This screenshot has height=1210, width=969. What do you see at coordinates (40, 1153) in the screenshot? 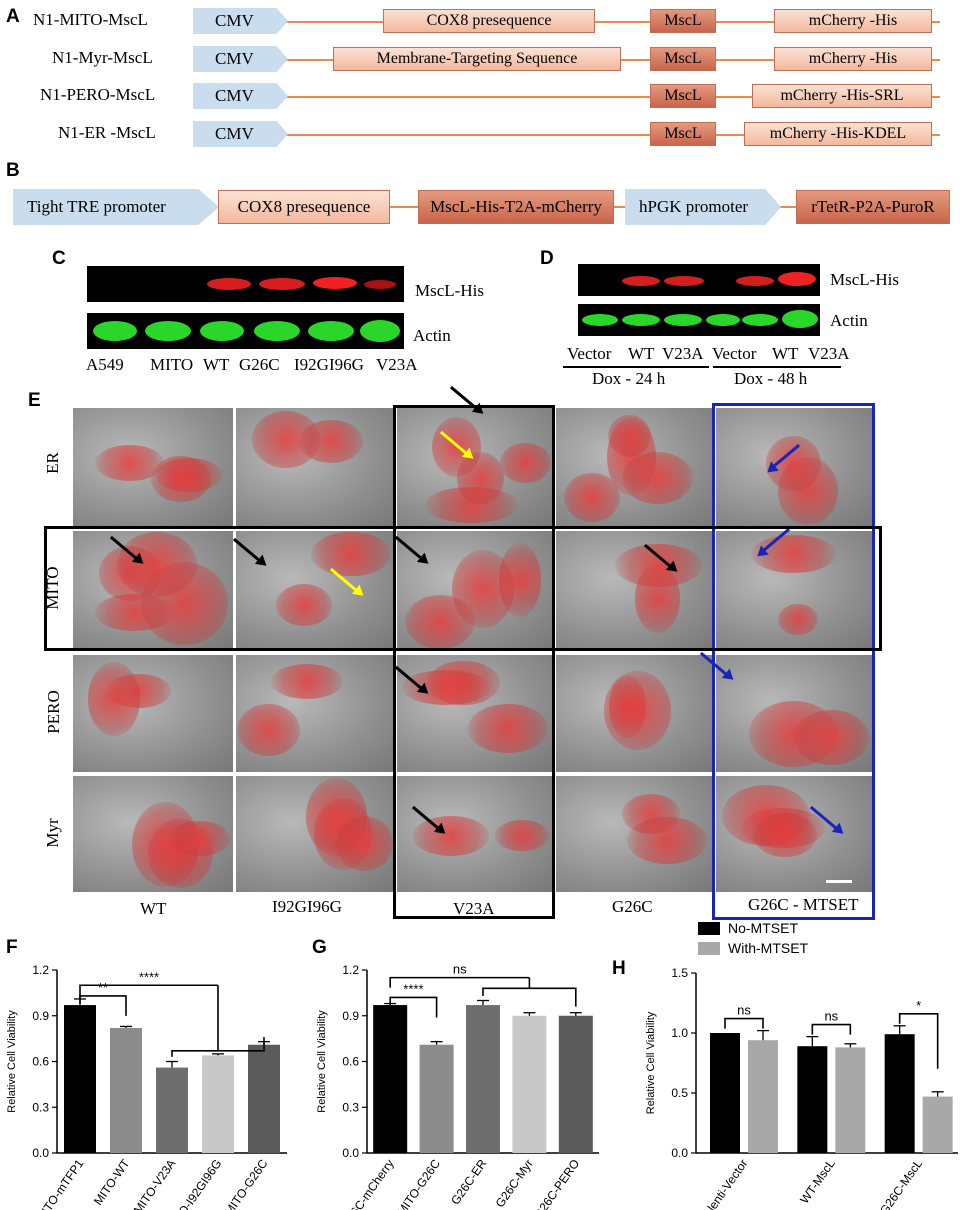
I see `y-tick-label: 0.0` at bounding box center [40, 1153].